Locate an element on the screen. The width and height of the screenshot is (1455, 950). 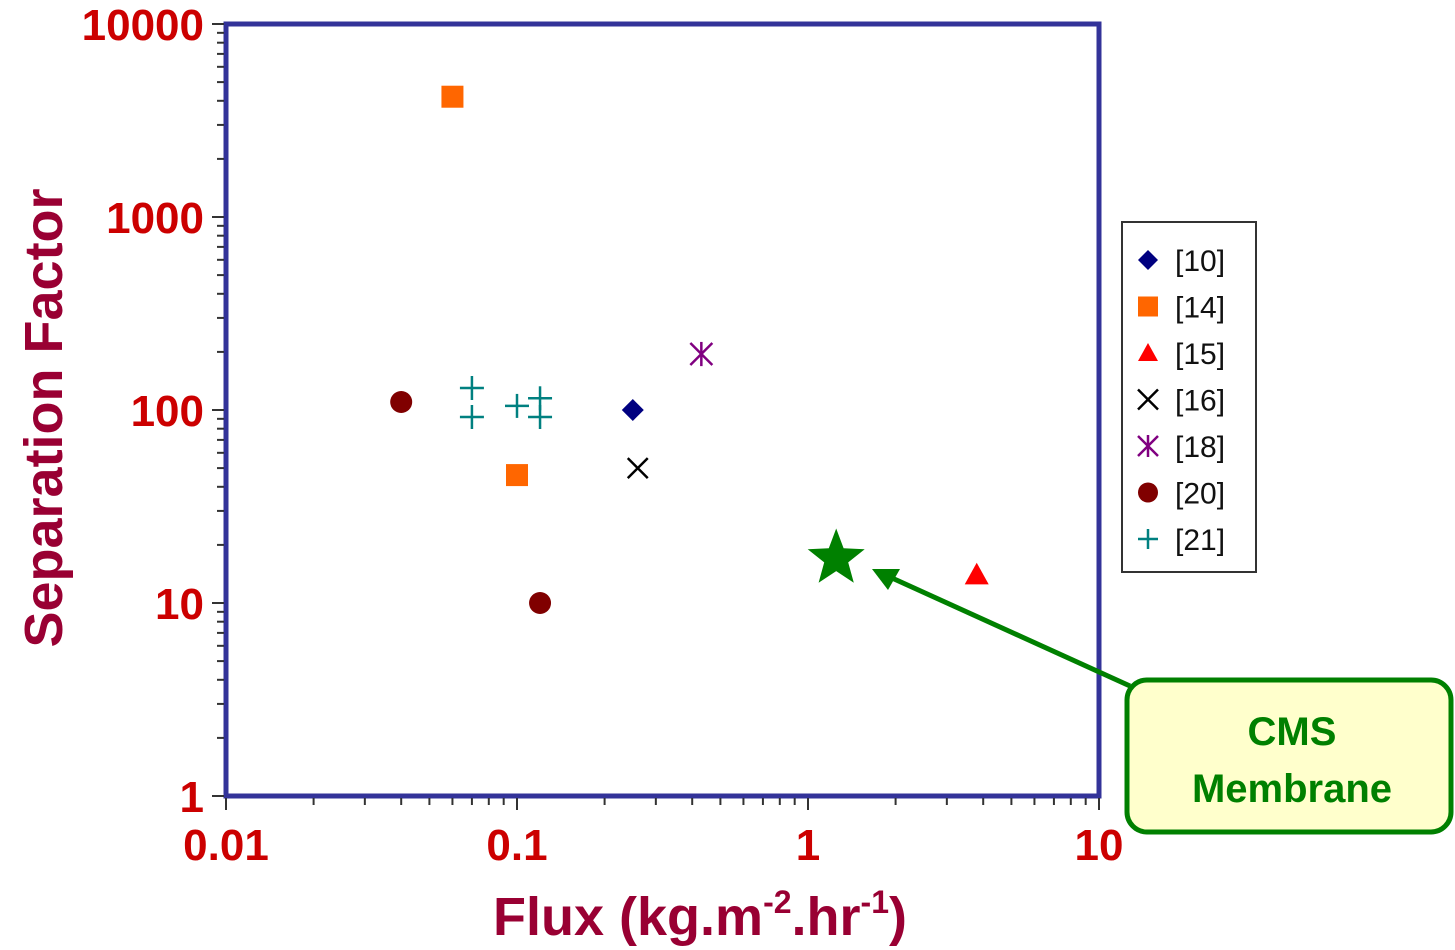
x-axis-title: Flux (kg.m-2.hr-1) is located at coordinates (700, 915).